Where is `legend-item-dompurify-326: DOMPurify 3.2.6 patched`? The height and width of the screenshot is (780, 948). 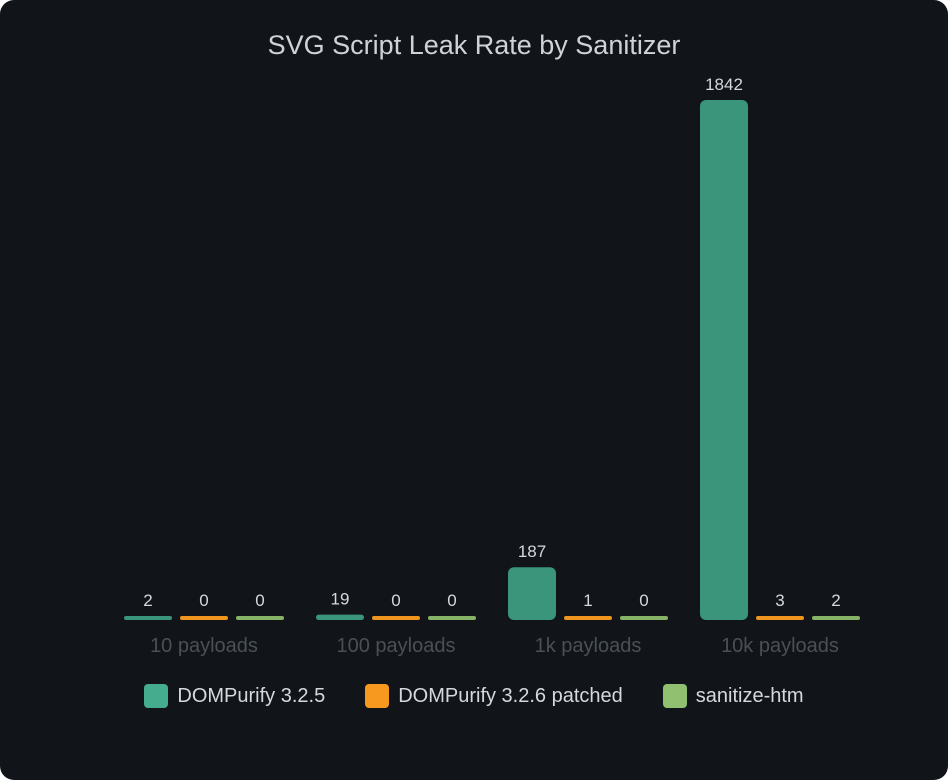
legend-item-dompurify-326: DOMPurify 3.2.6 patched is located at coordinates (494, 696).